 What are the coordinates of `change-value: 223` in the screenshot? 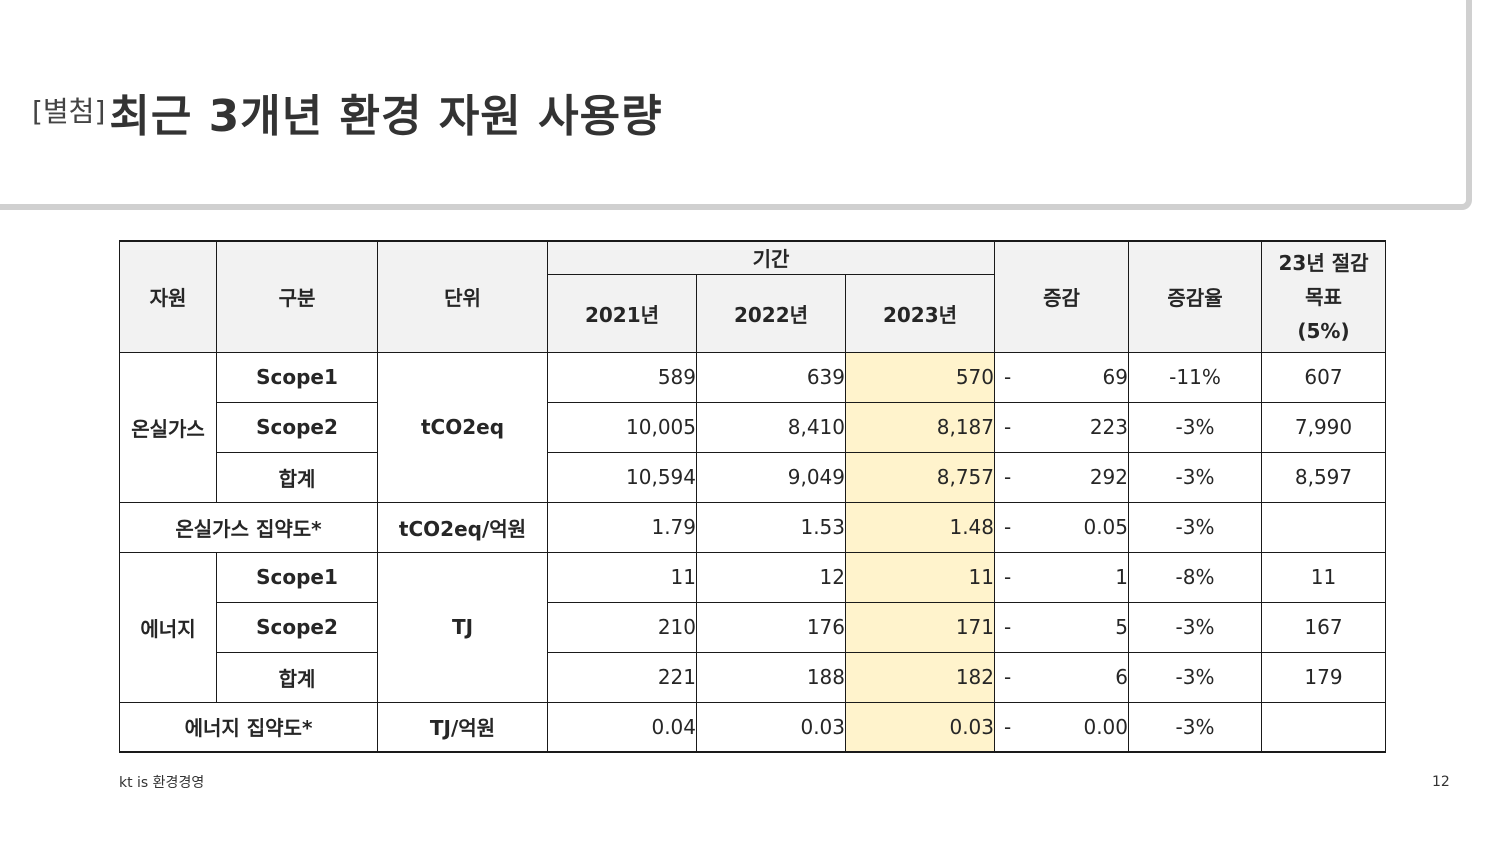 It's located at (1108, 427).